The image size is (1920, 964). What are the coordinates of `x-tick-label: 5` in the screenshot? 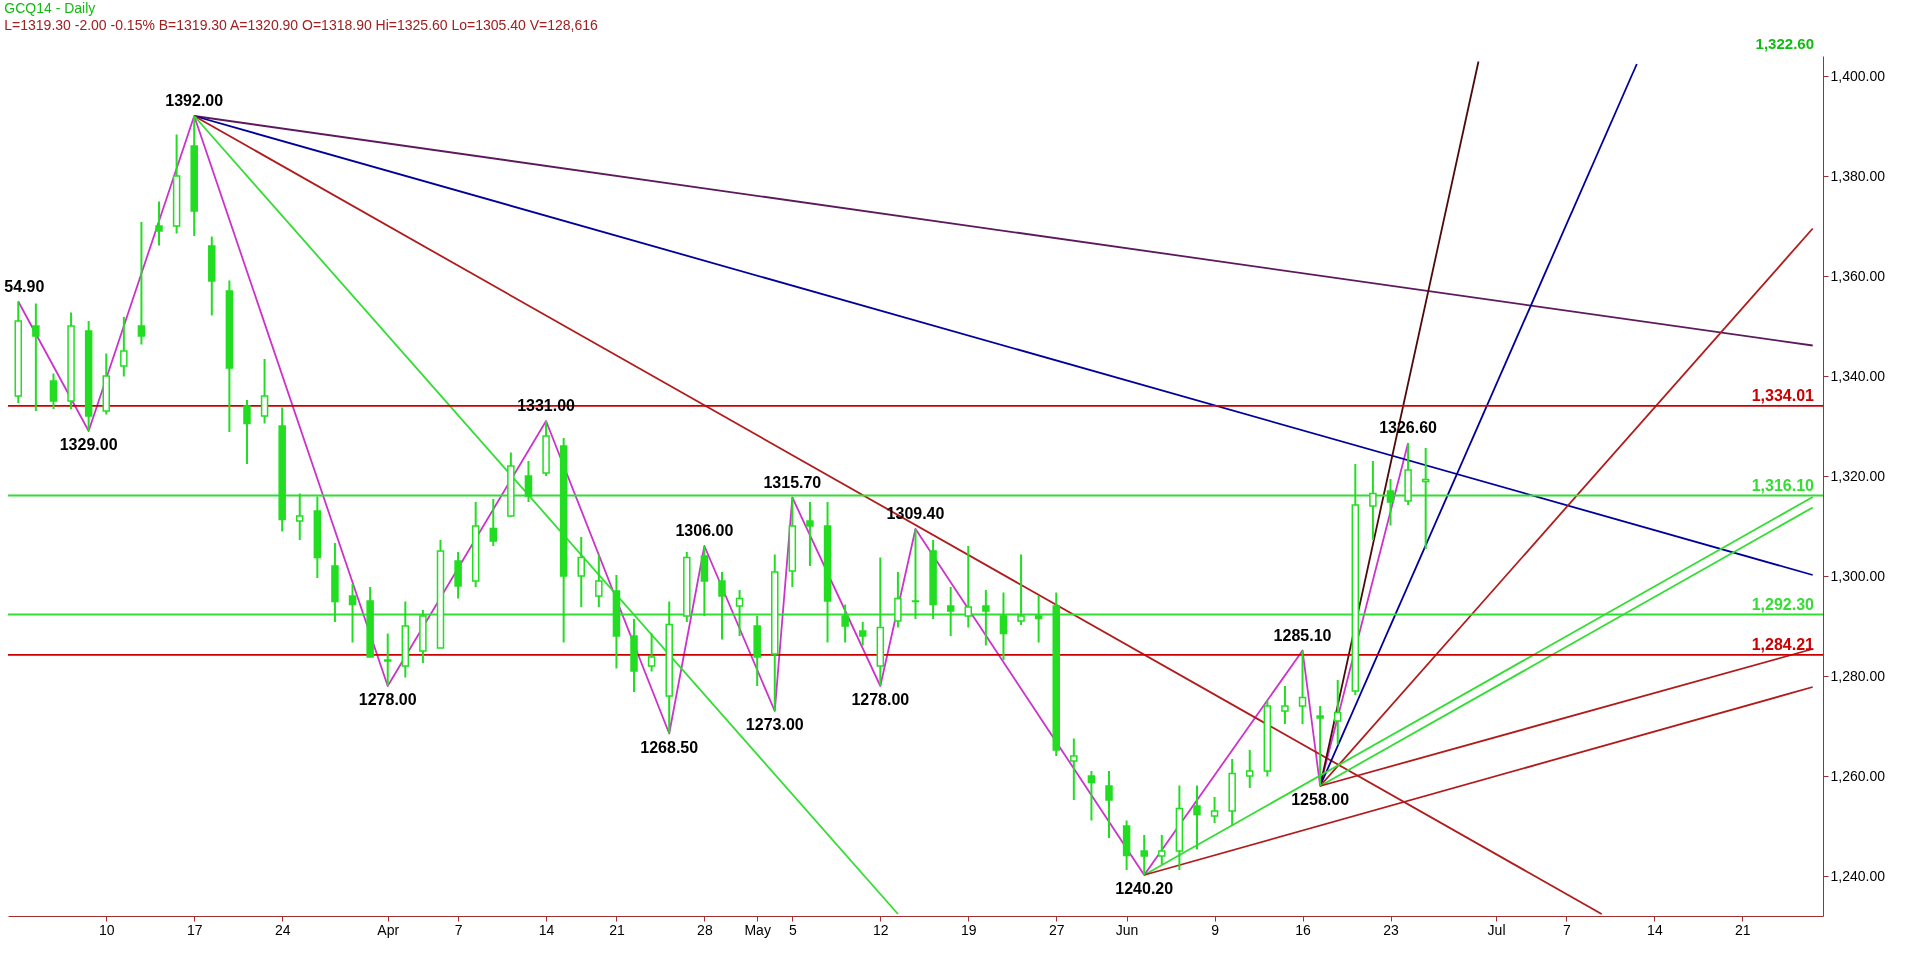 It's located at (792, 929).